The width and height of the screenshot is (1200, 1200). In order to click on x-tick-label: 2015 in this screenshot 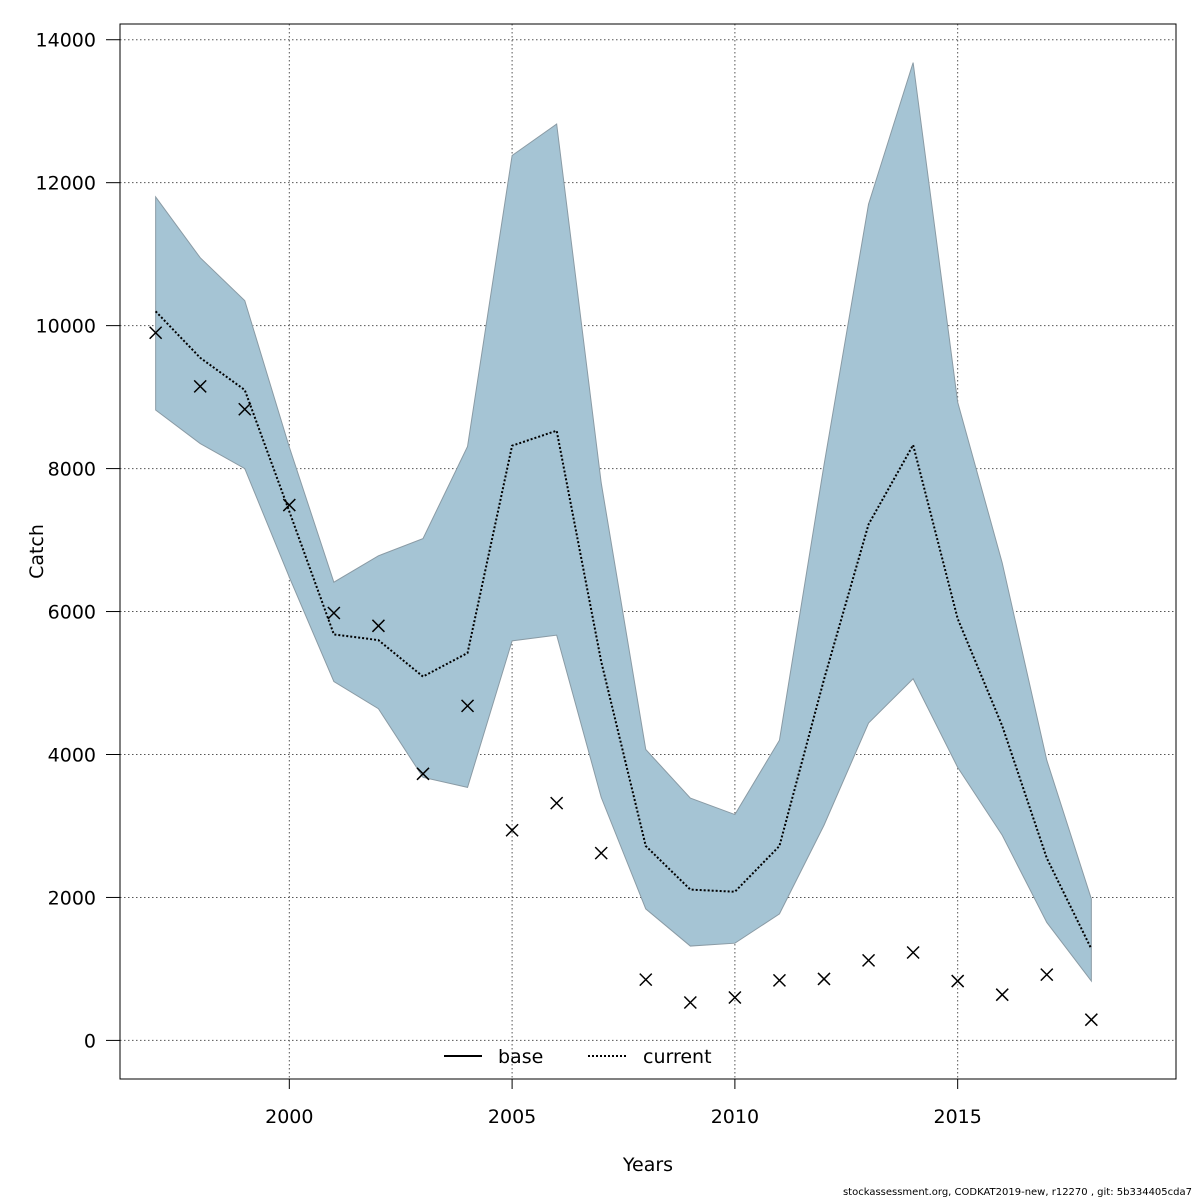, I will do `click(957, 1117)`.